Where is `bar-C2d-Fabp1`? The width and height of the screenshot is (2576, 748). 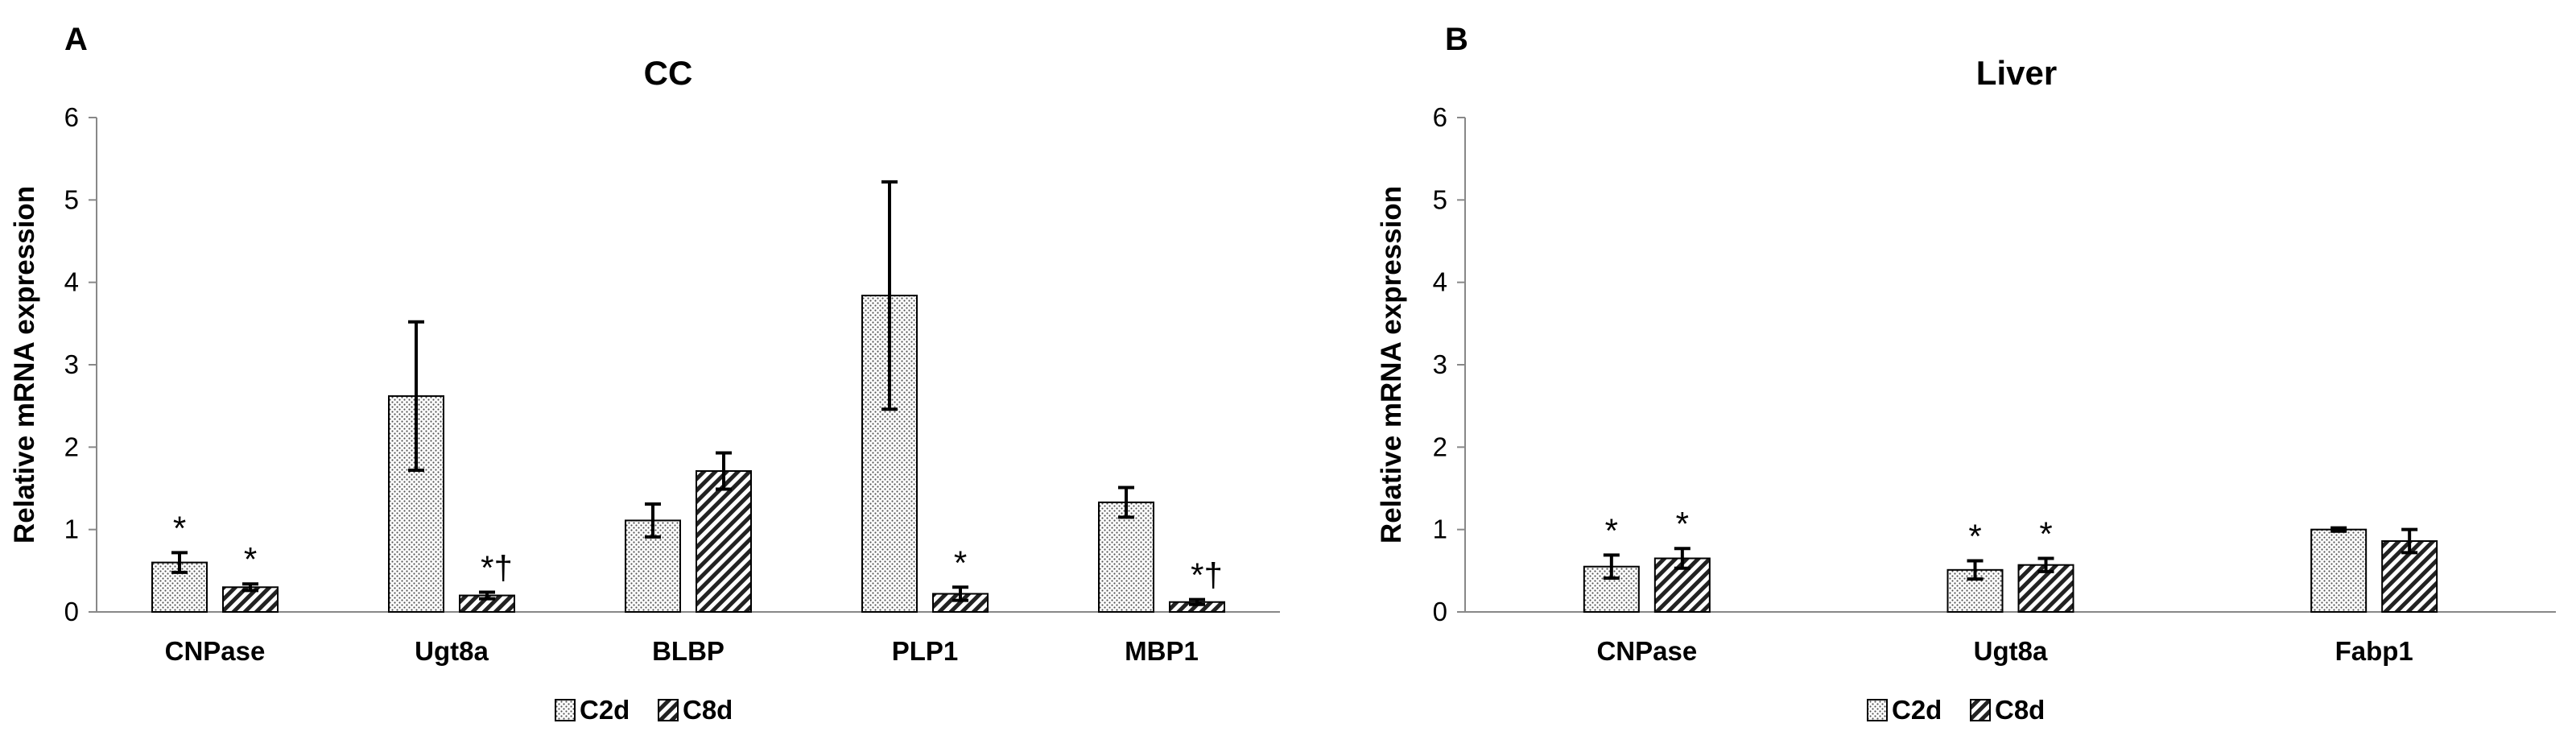
bar-C2d-Fabp1 is located at coordinates (2339, 571).